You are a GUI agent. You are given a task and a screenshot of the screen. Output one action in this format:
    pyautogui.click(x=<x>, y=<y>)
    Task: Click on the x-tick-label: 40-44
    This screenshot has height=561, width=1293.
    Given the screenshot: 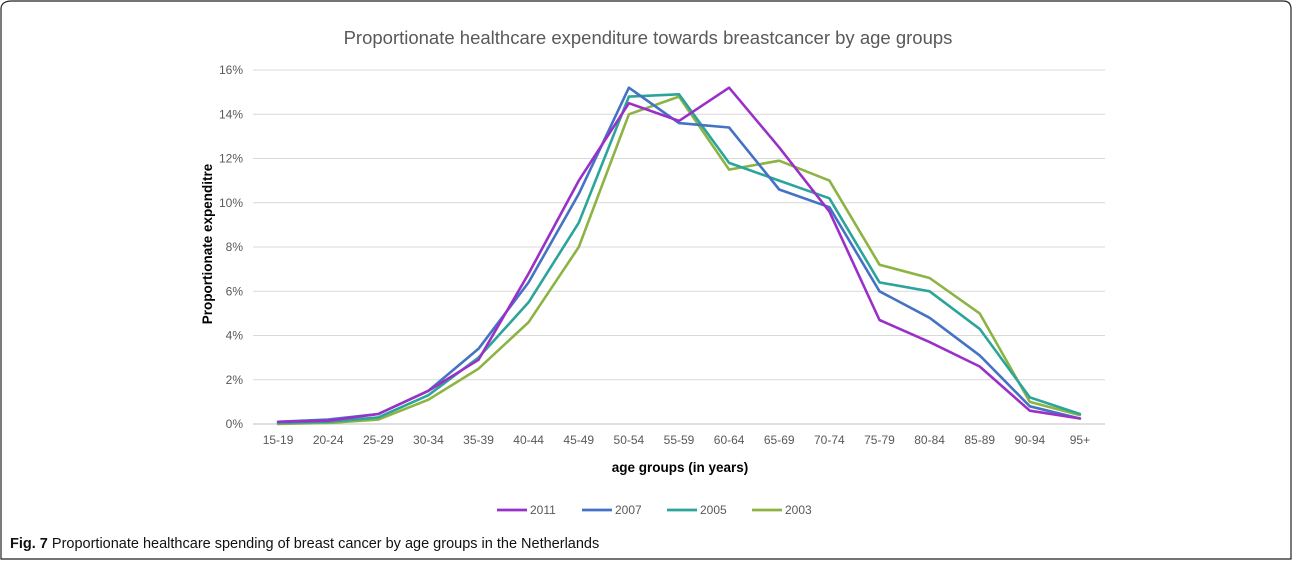 What is the action you would take?
    pyautogui.click(x=528, y=440)
    